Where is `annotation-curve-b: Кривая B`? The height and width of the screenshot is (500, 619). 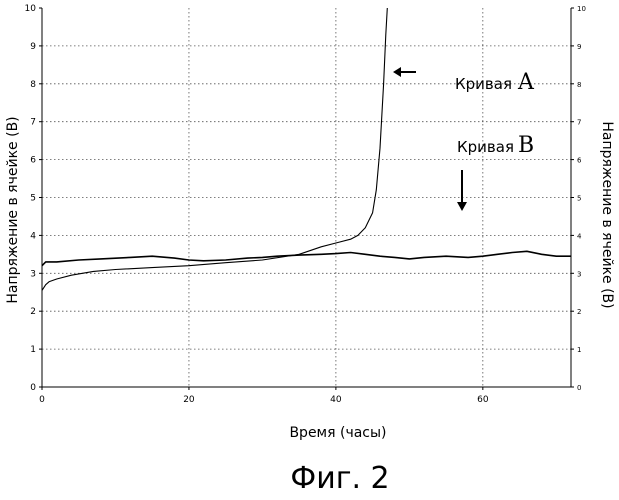
annotation-curve-b: Кривая B is located at coordinates (495, 172).